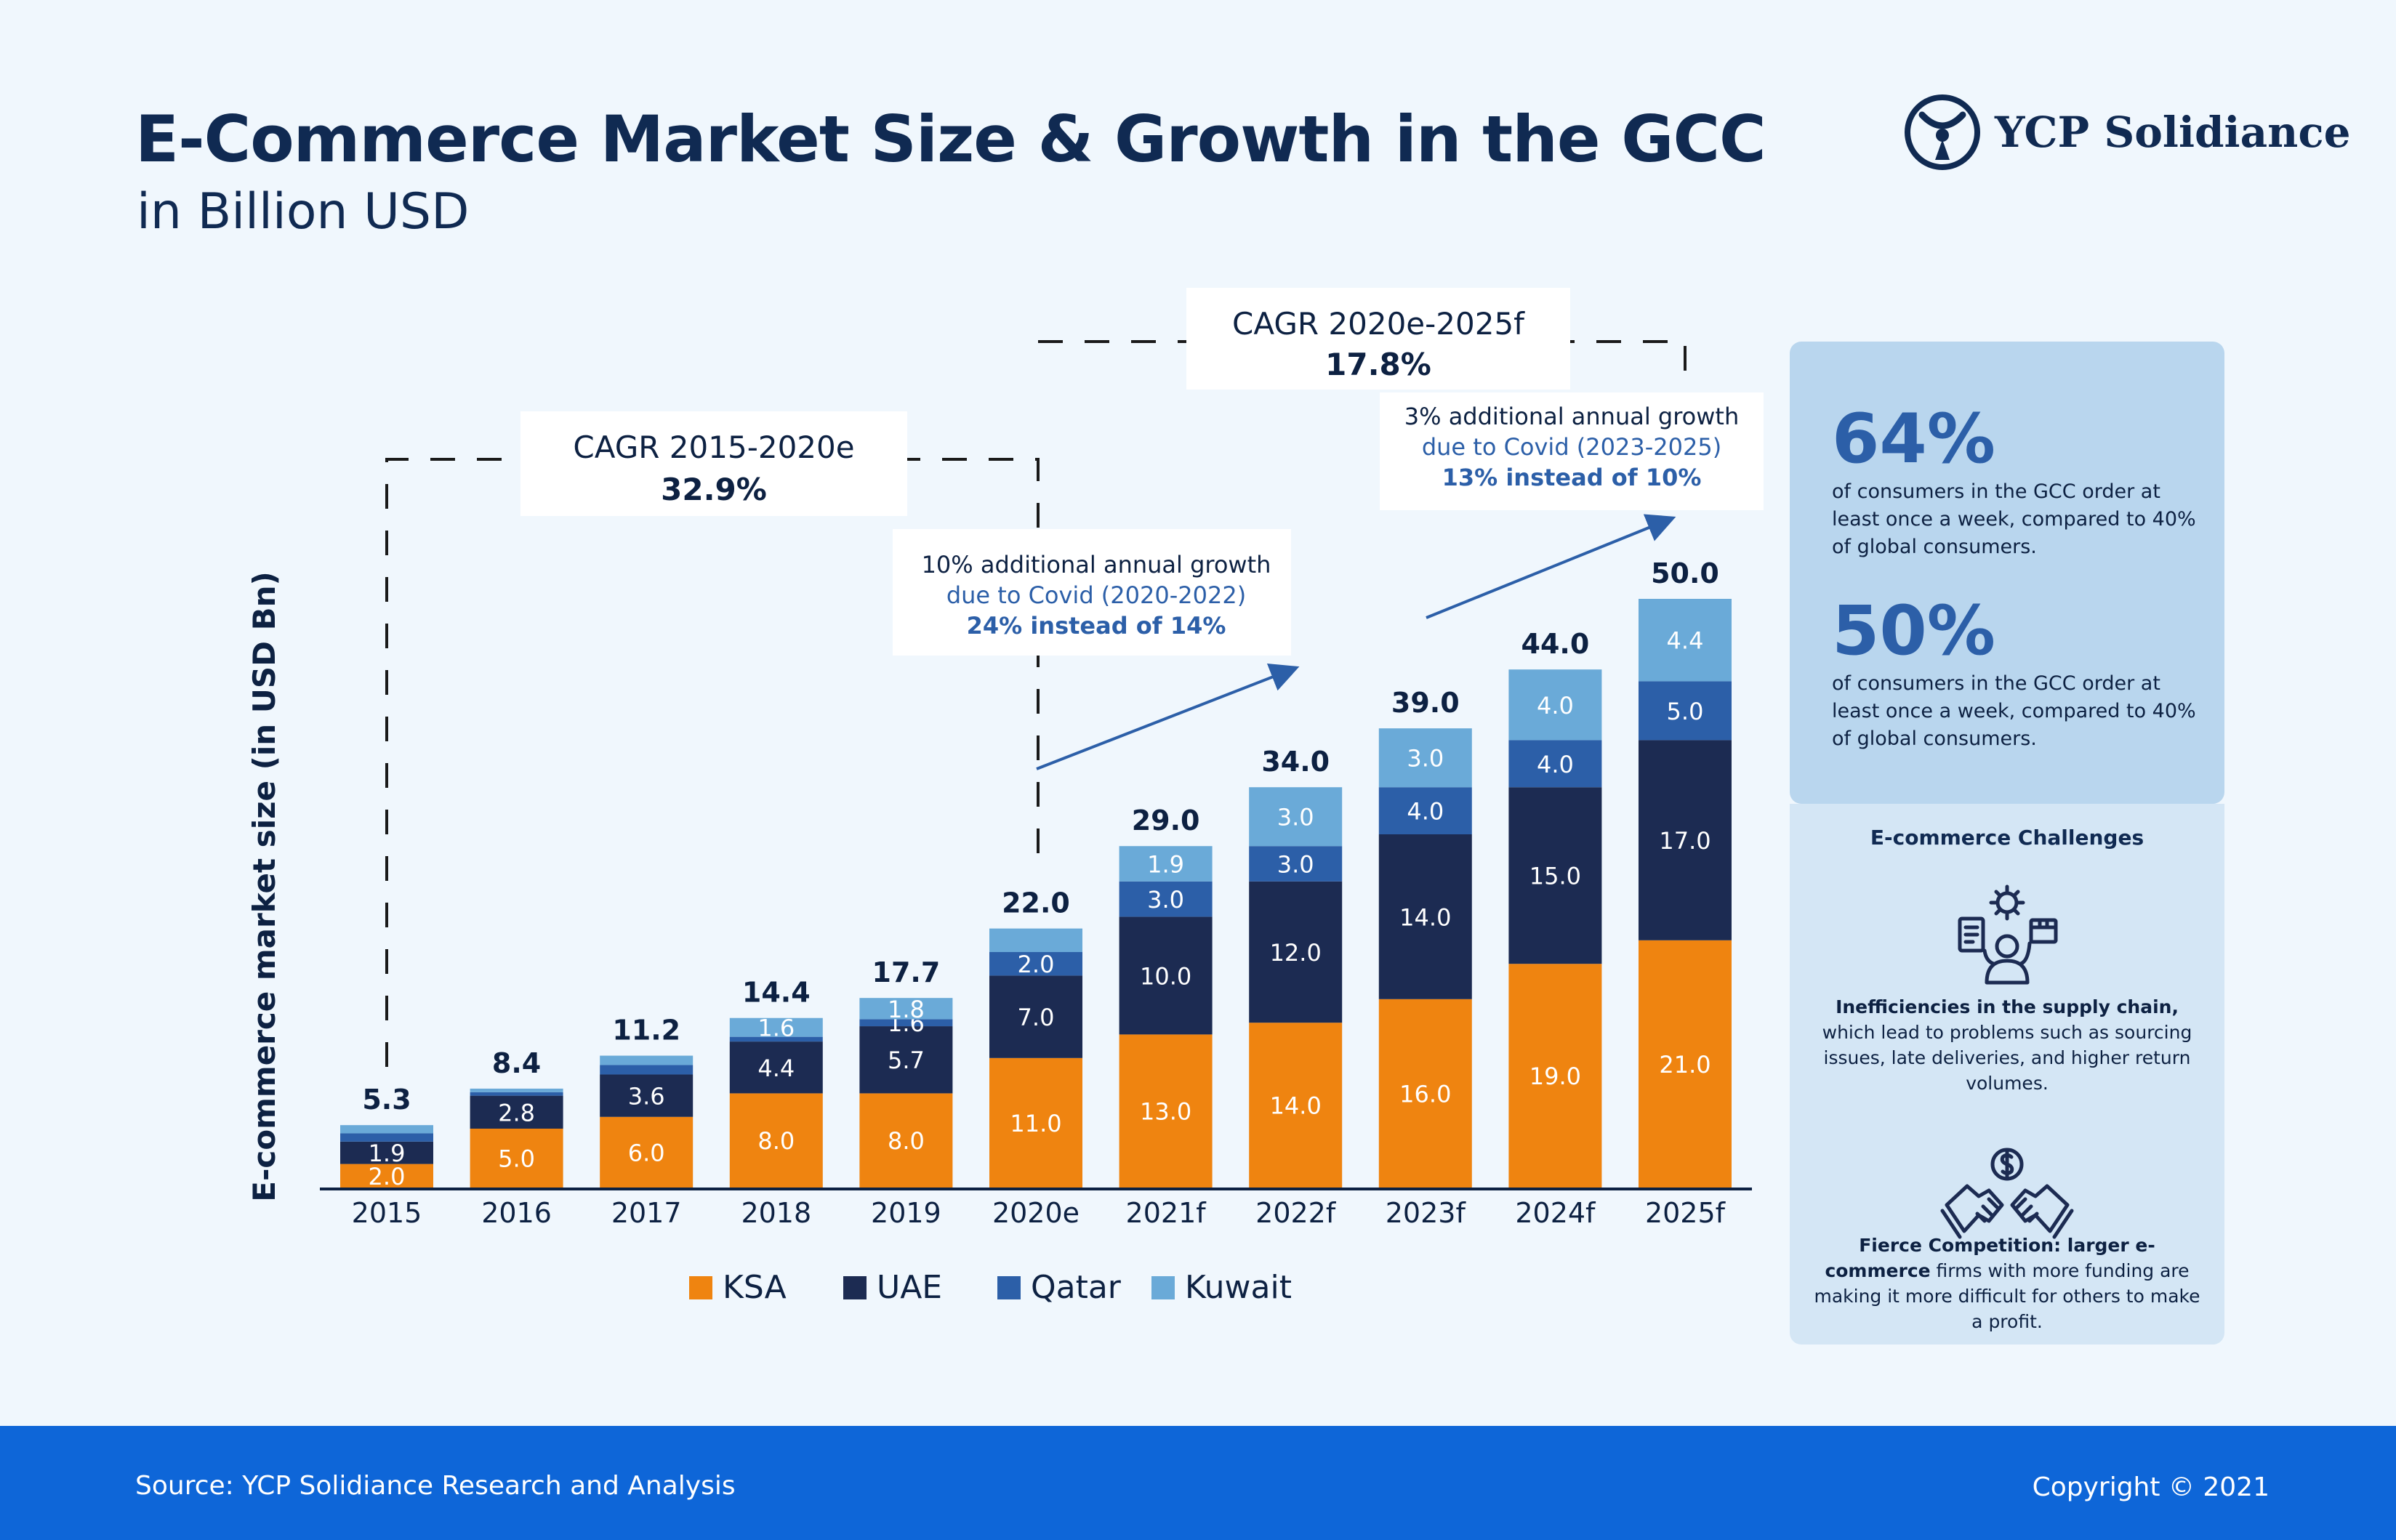  Describe the element at coordinates (386, 1100) in the screenshot. I see `total-label-2015: 5.3` at that location.